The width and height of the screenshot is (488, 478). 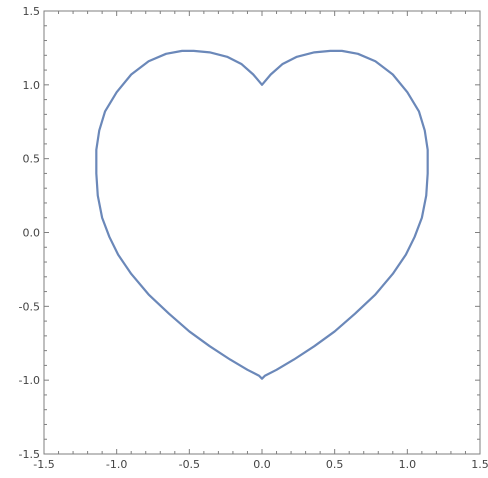 What do you see at coordinates (262, 464) in the screenshot?
I see `x-tick-label: 0.0` at bounding box center [262, 464].